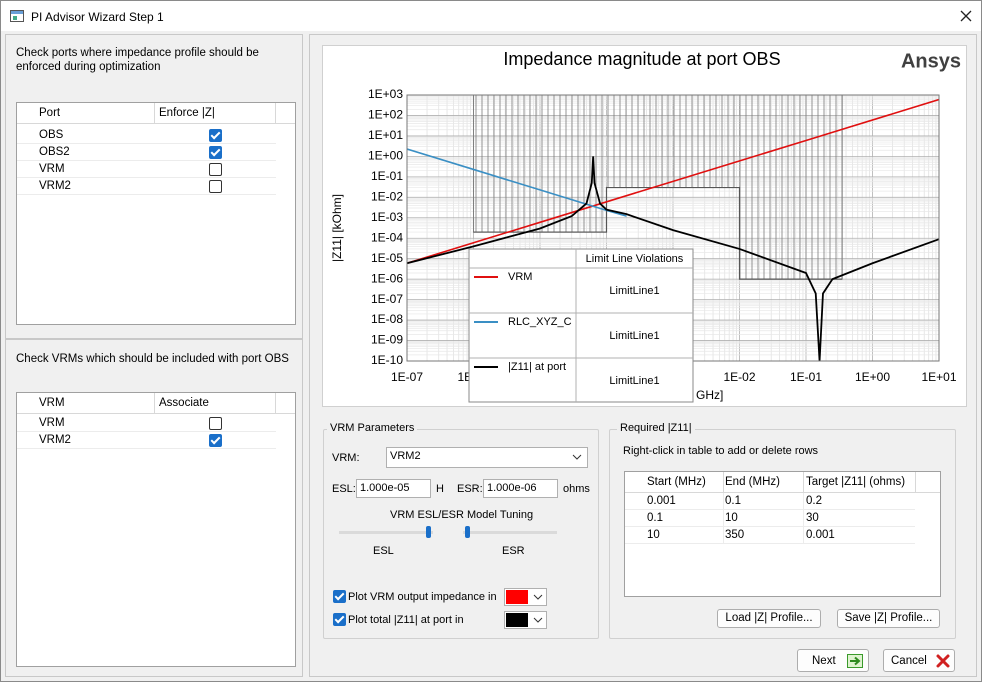 Image resolution: width=982 pixels, height=682 pixels. Describe the element at coordinates (812, 518) in the screenshot. I see `table-cell: 30` at that location.